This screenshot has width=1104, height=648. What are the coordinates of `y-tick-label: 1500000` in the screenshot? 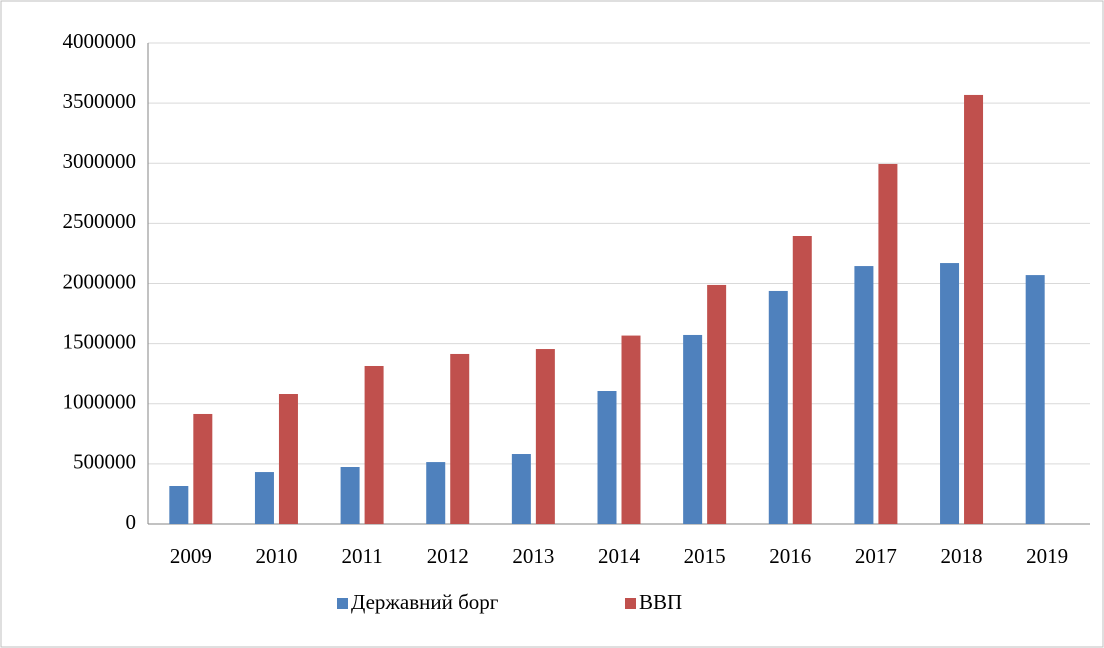 It's located at (100, 341).